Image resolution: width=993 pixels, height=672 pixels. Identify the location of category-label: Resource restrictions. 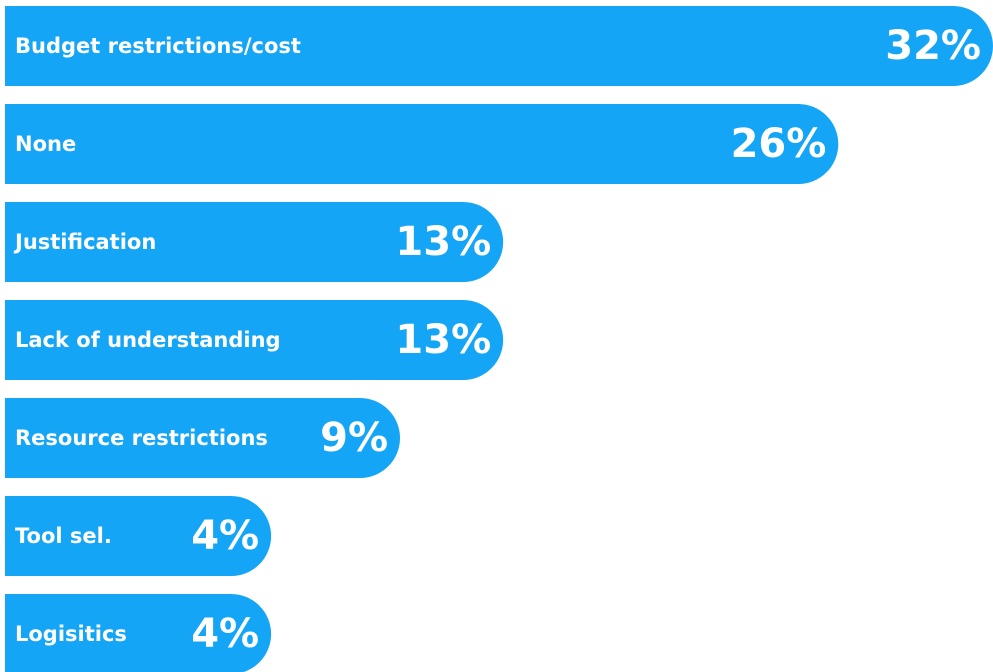
(141, 438).